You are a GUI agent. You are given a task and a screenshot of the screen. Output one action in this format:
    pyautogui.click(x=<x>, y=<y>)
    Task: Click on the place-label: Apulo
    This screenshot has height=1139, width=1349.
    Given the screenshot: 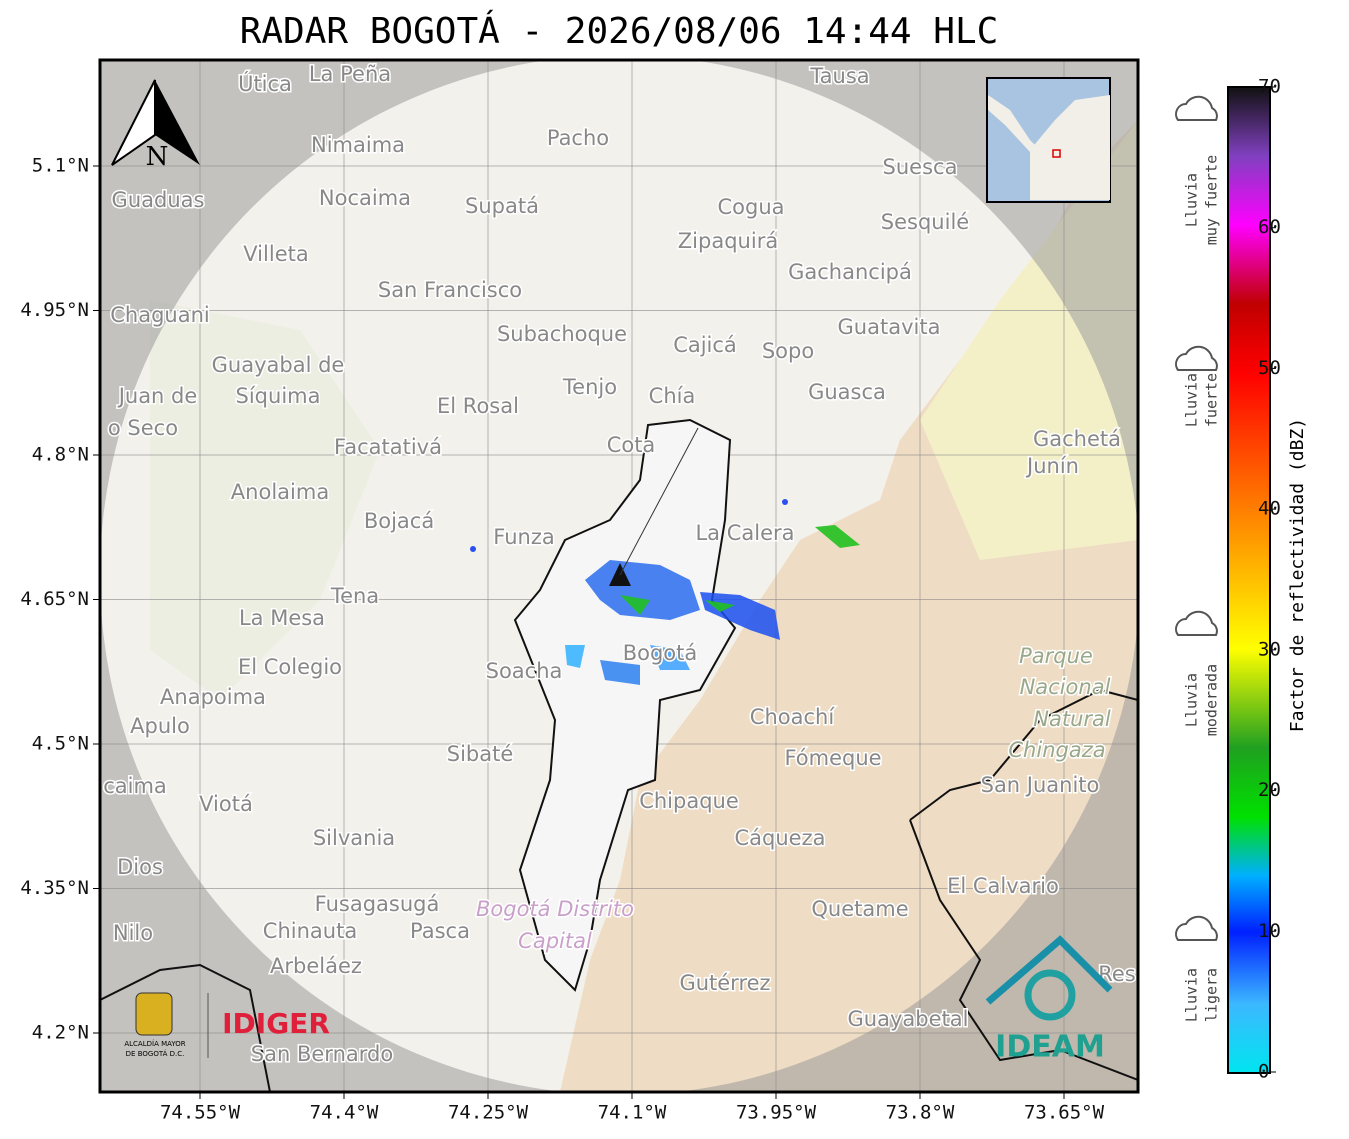 What is the action you would take?
    pyautogui.click(x=160, y=726)
    